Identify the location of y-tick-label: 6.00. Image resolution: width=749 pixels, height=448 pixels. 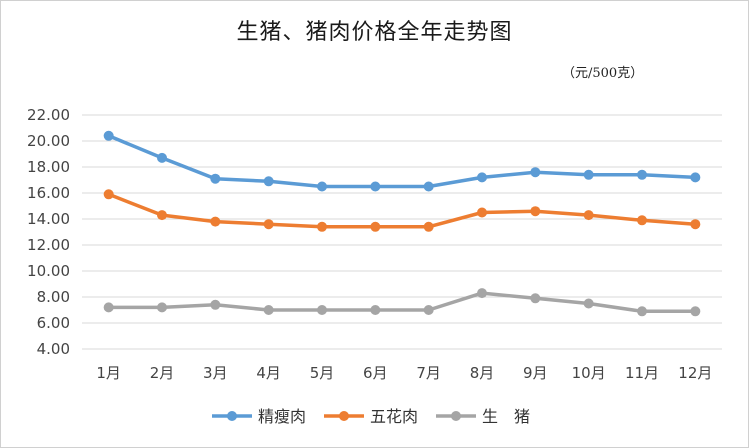
(53, 323).